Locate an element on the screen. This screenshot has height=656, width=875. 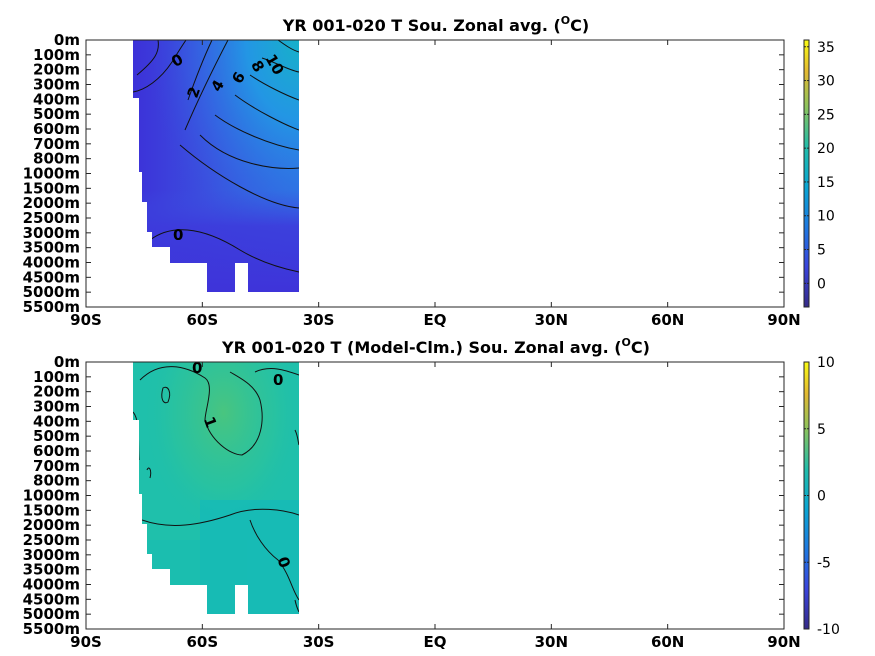
colorbar-tick-label: 20 is located at coordinates (826, 149).